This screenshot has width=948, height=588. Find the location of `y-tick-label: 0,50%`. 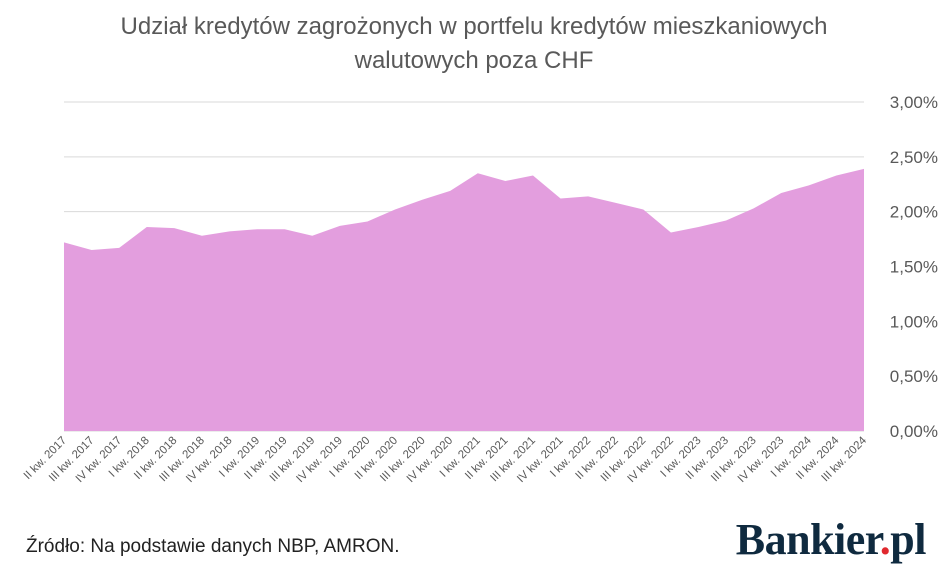

y-tick-label: 0,50% is located at coordinates (914, 376).